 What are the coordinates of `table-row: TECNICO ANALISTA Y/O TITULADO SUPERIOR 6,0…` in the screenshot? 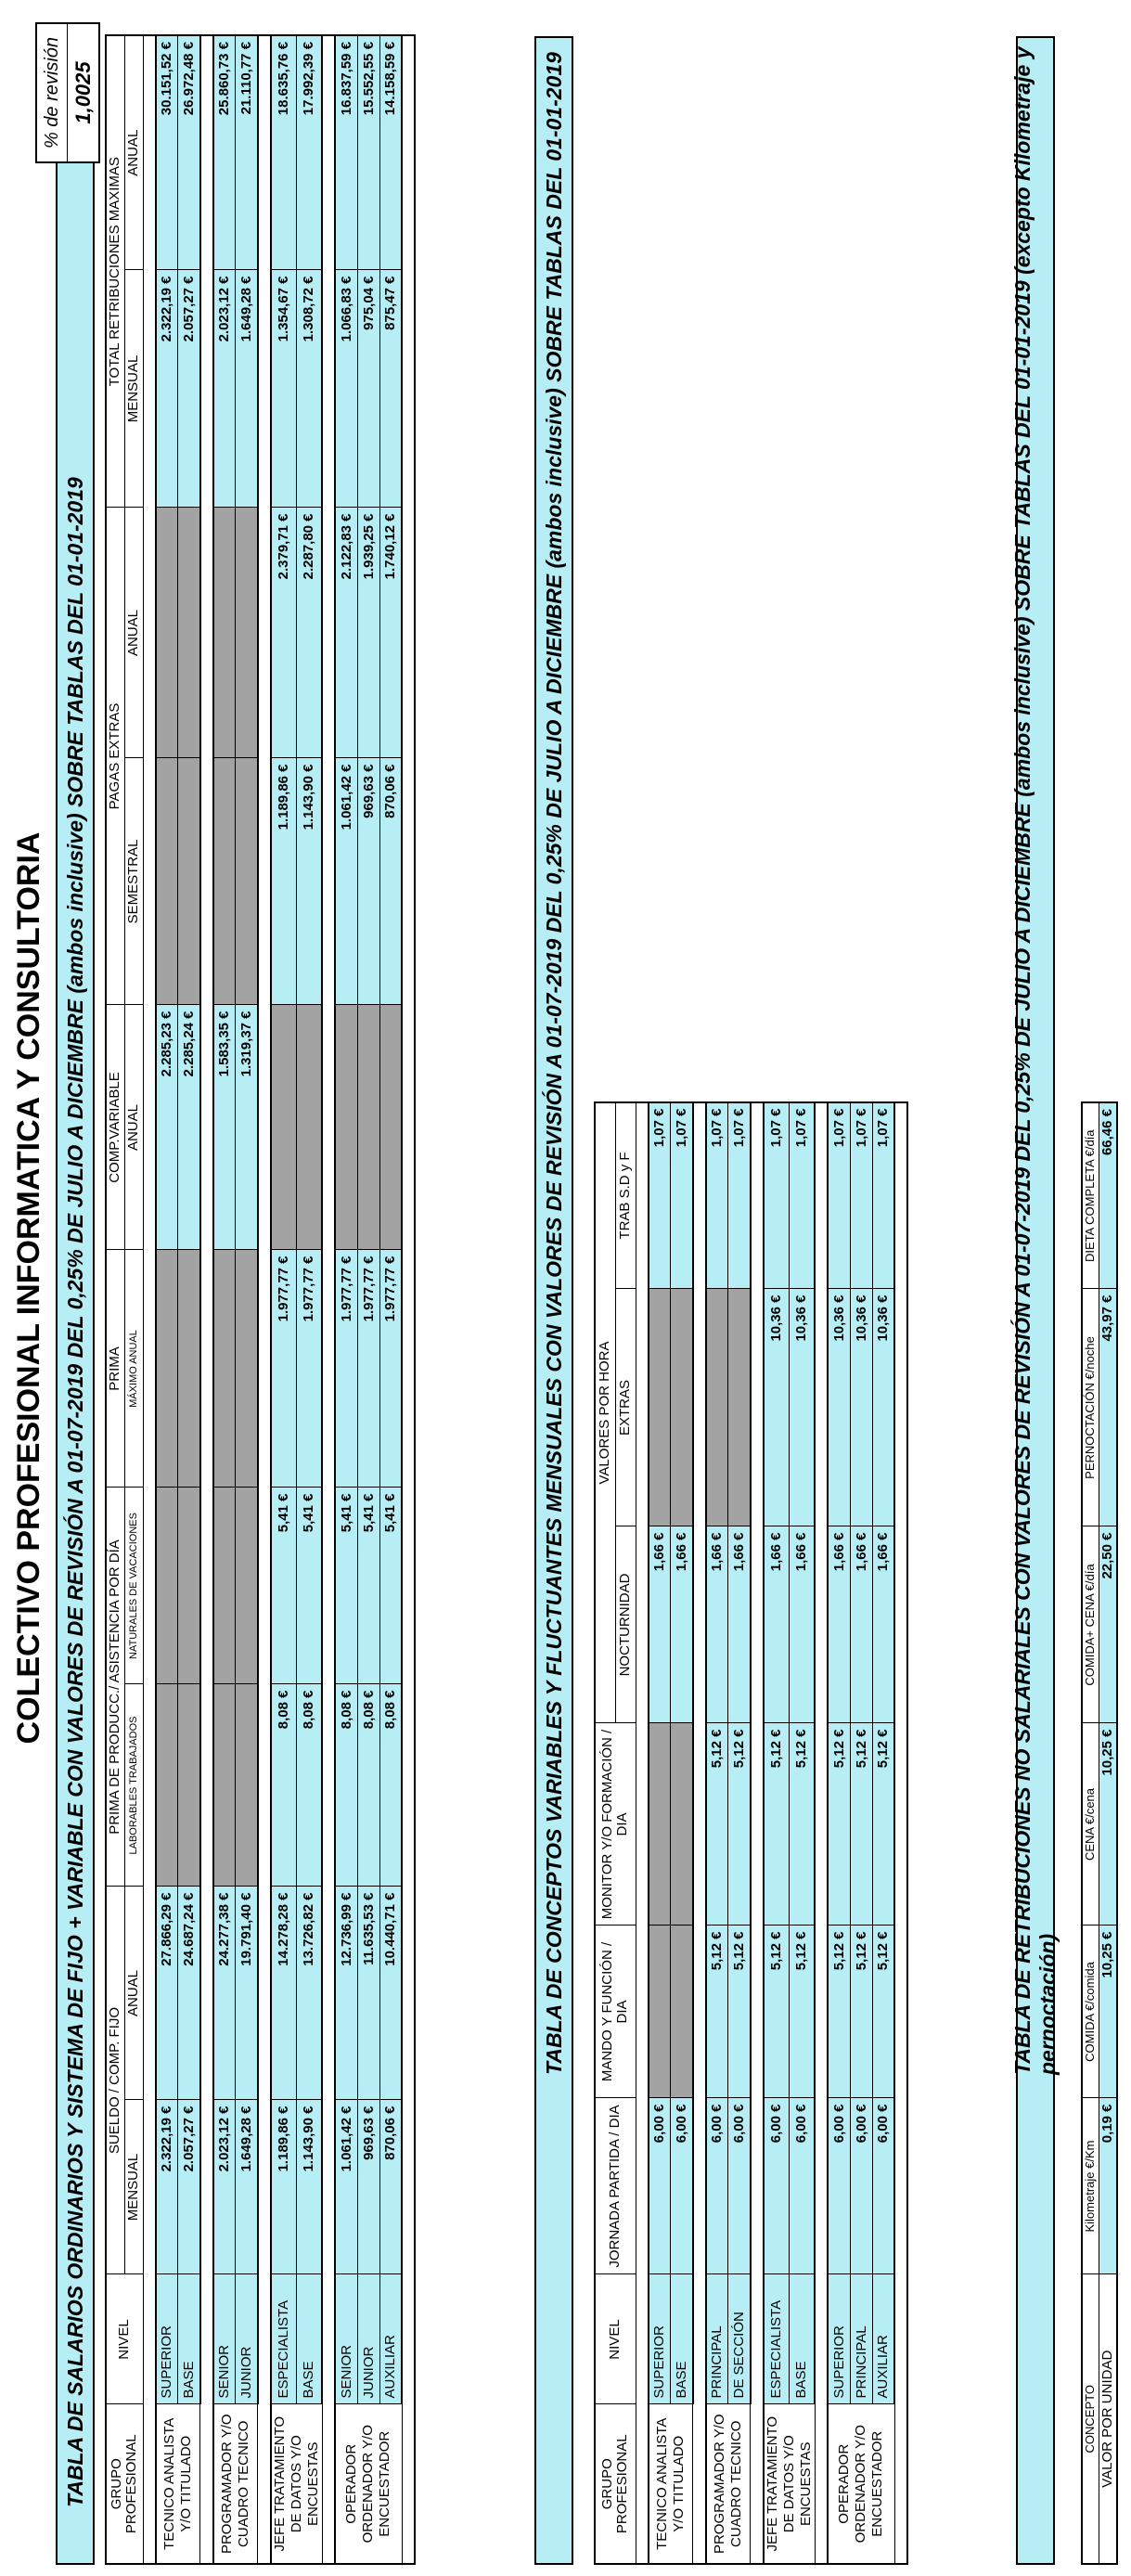 It's located at (670, 1832).